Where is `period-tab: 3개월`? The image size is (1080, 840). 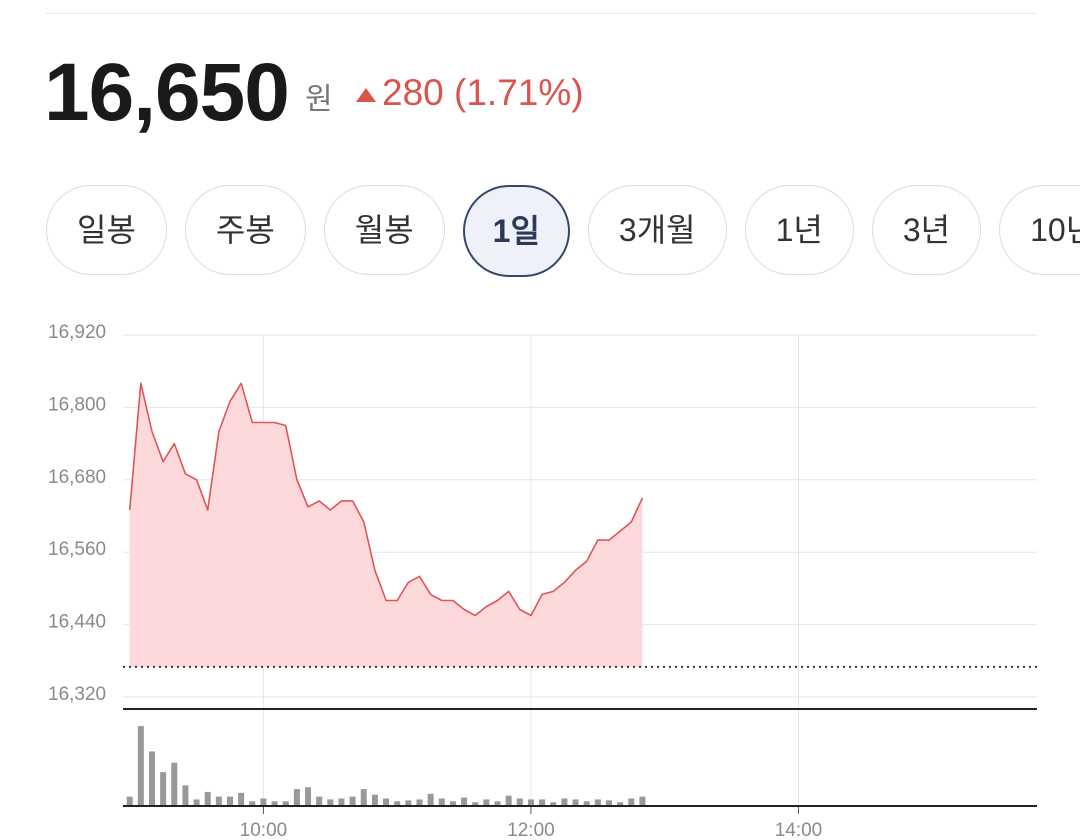
period-tab: 3개월 is located at coordinates (657, 230).